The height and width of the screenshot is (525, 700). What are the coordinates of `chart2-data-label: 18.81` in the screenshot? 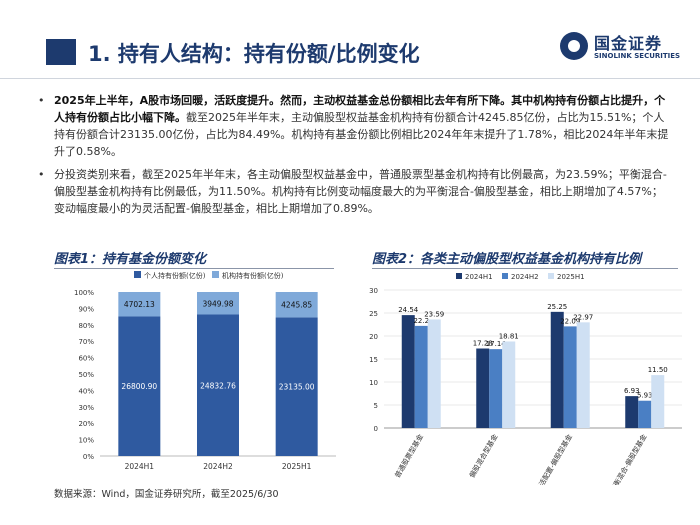 It's located at (509, 336).